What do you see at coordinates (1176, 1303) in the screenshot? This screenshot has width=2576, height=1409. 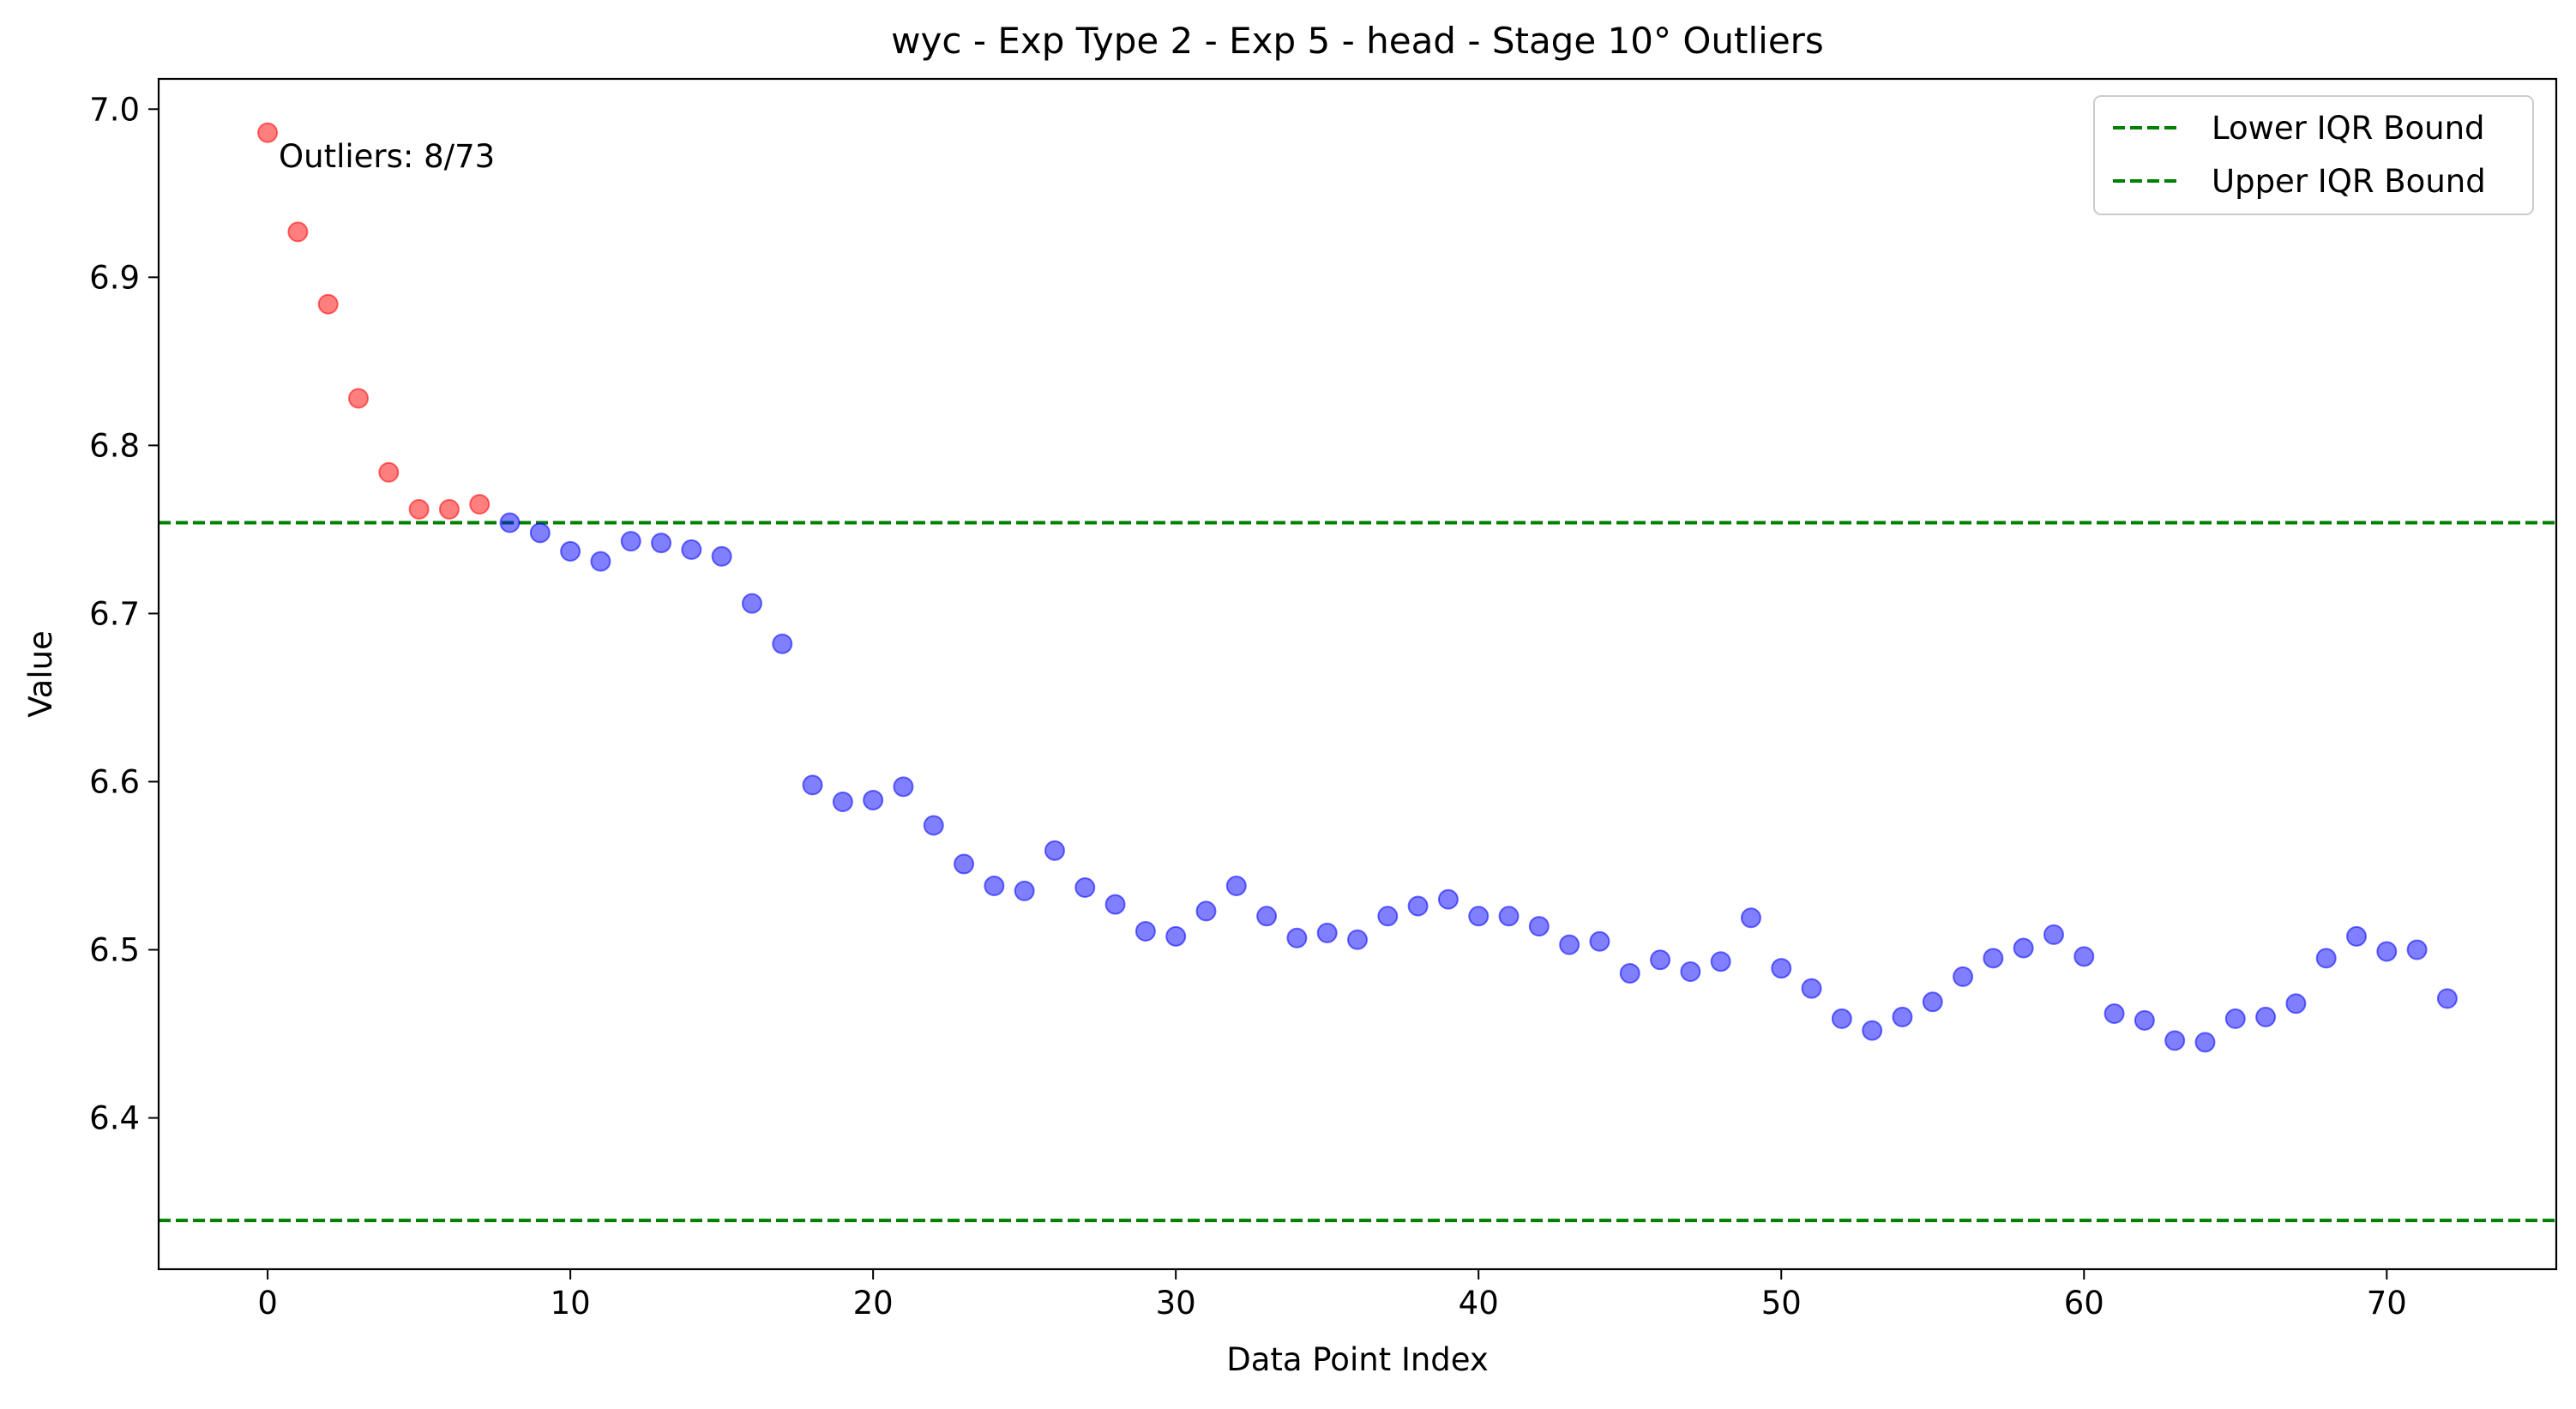 I see `x-tick-label: 30` at bounding box center [1176, 1303].